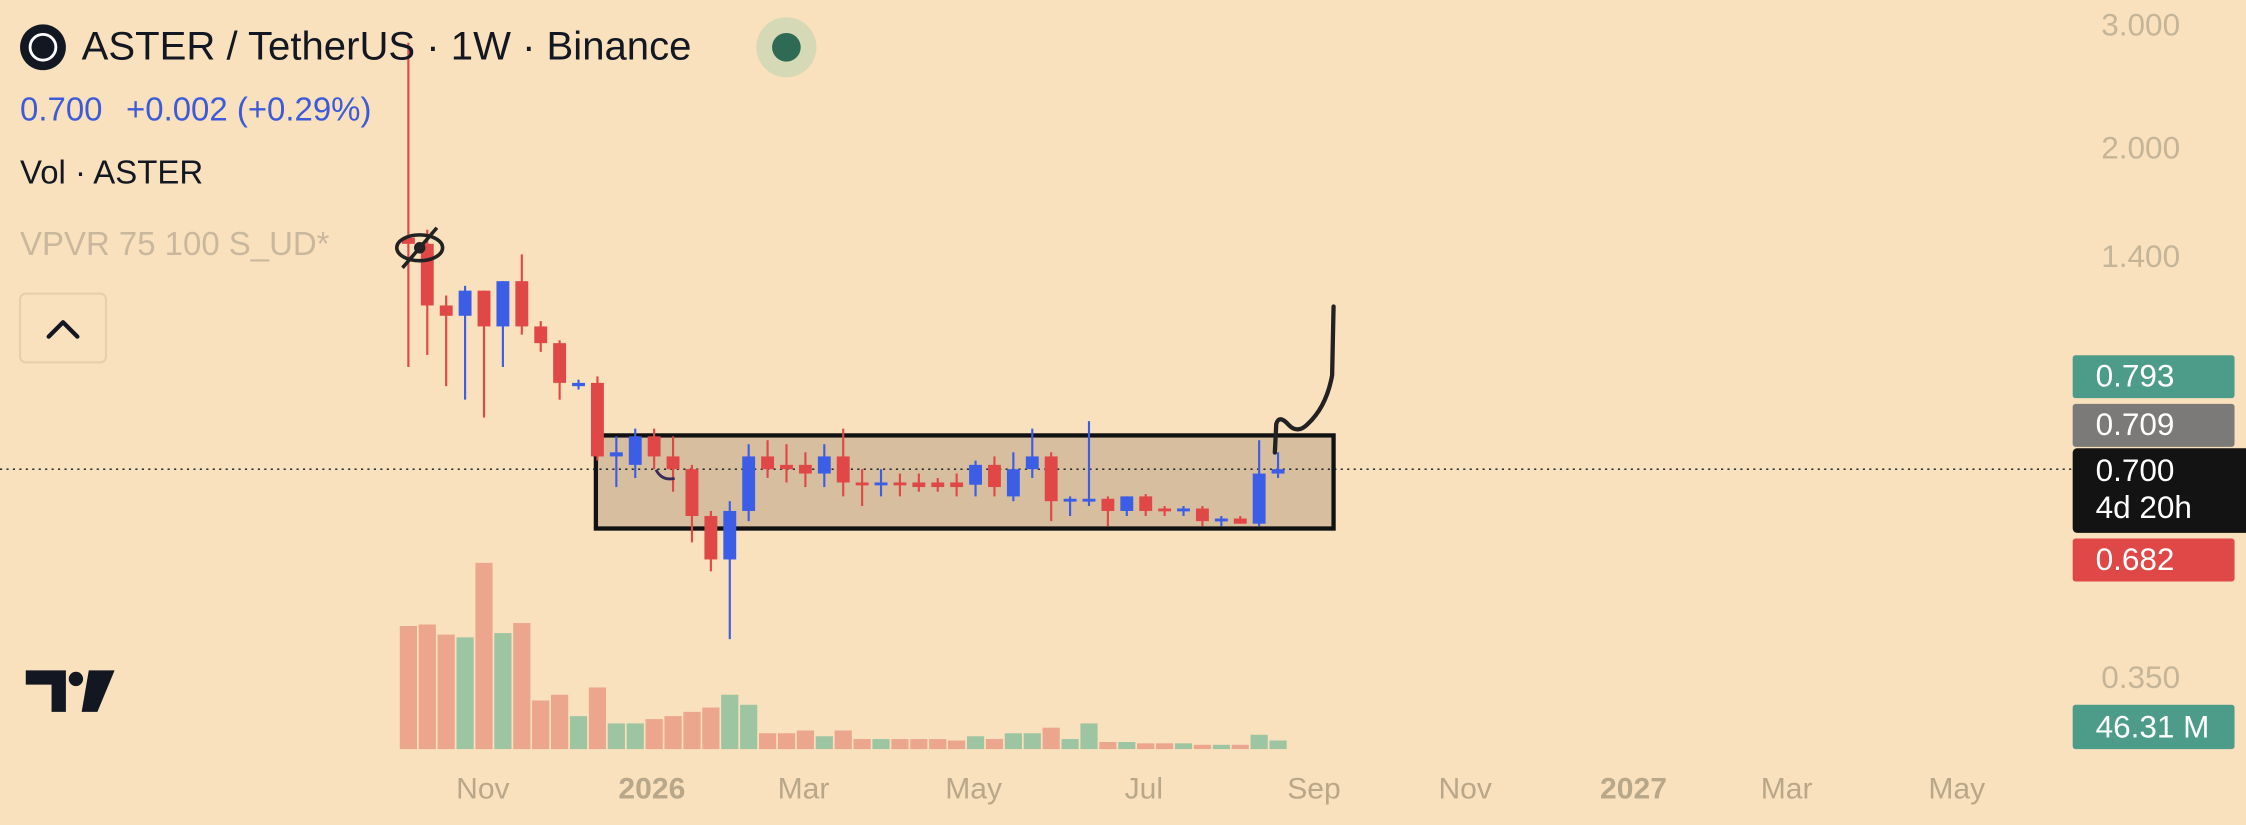 The image size is (2246, 825). I want to click on x-tick-label: Jul, so click(1144, 789).